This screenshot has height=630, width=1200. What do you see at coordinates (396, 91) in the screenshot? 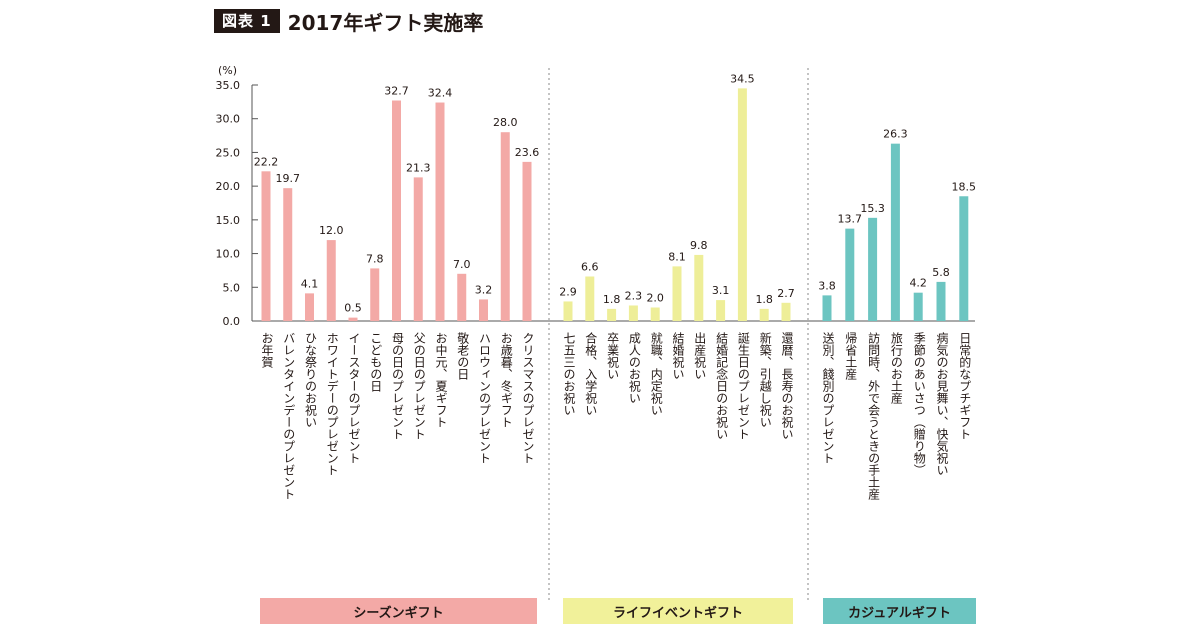
I see `bar-value-label: 32.7` at bounding box center [396, 91].